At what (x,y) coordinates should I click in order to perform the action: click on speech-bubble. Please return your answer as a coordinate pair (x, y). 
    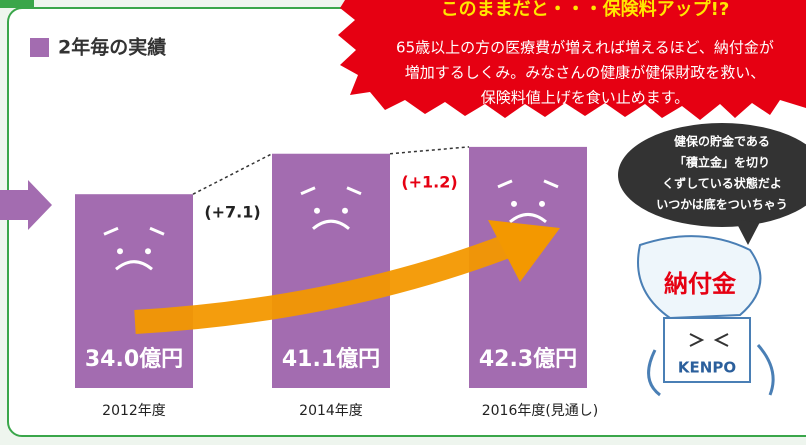
    Looking at the image, I should click on (712, 175).